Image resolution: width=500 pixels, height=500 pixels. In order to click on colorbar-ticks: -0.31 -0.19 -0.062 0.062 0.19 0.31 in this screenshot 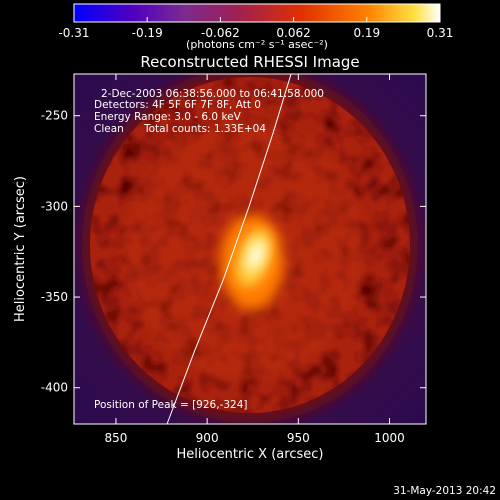, I will do `click(255, 28)`.